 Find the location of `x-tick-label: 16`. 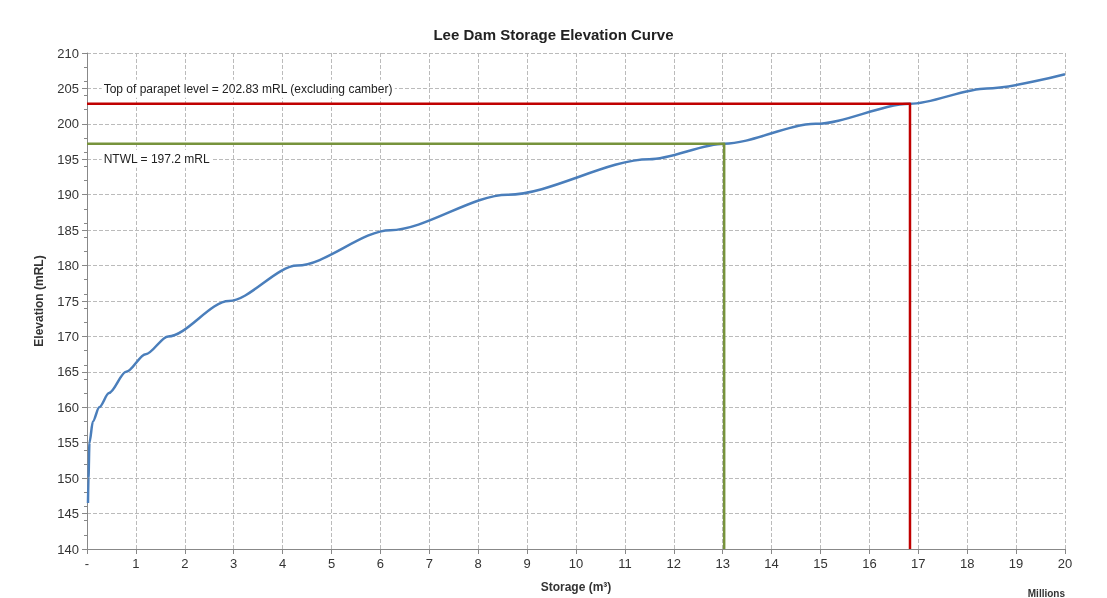

x-tick-label: 16 is located at coordinates (869, 563).